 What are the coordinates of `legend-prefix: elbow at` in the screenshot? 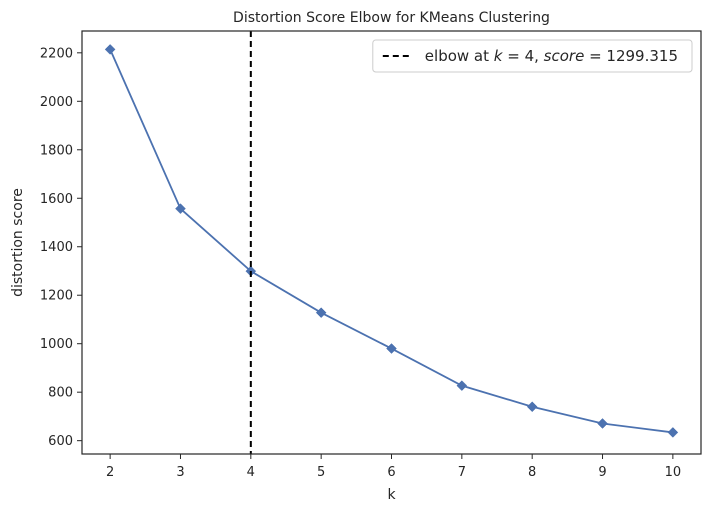 It's located at (459, 56).